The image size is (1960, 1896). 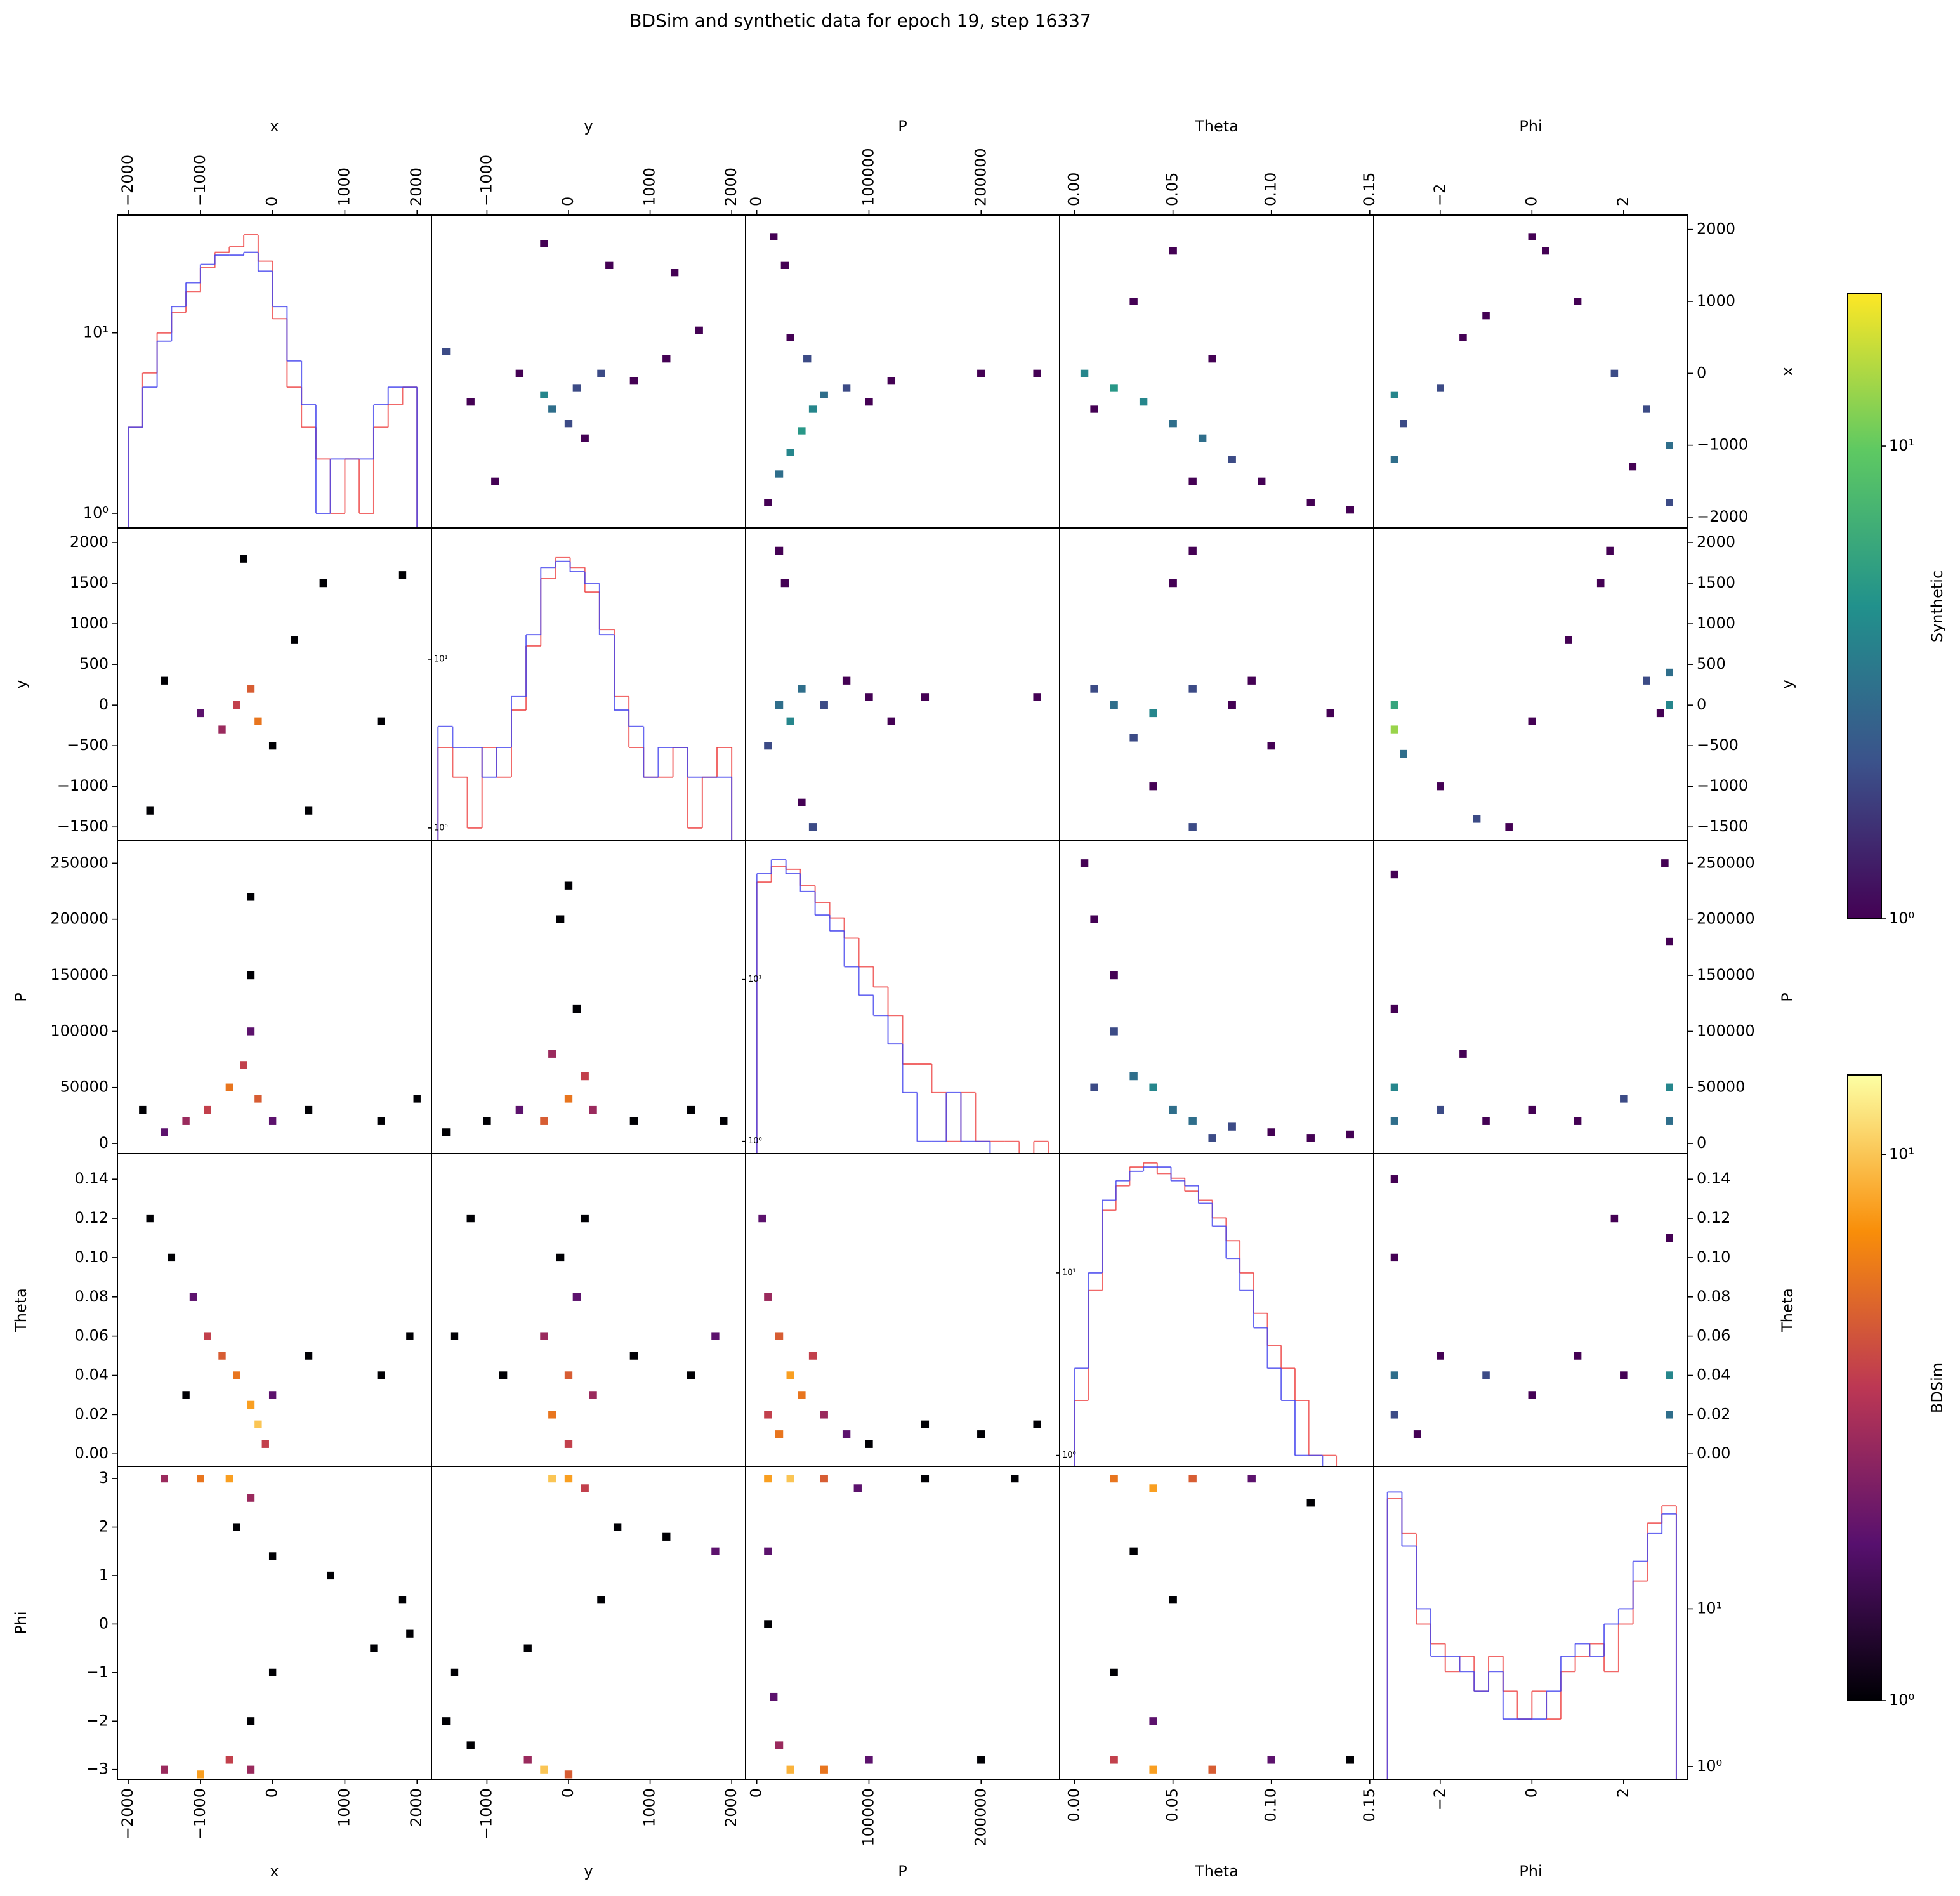 I want to click on y-tick-label: 250000, so click(x=1726, y=862).